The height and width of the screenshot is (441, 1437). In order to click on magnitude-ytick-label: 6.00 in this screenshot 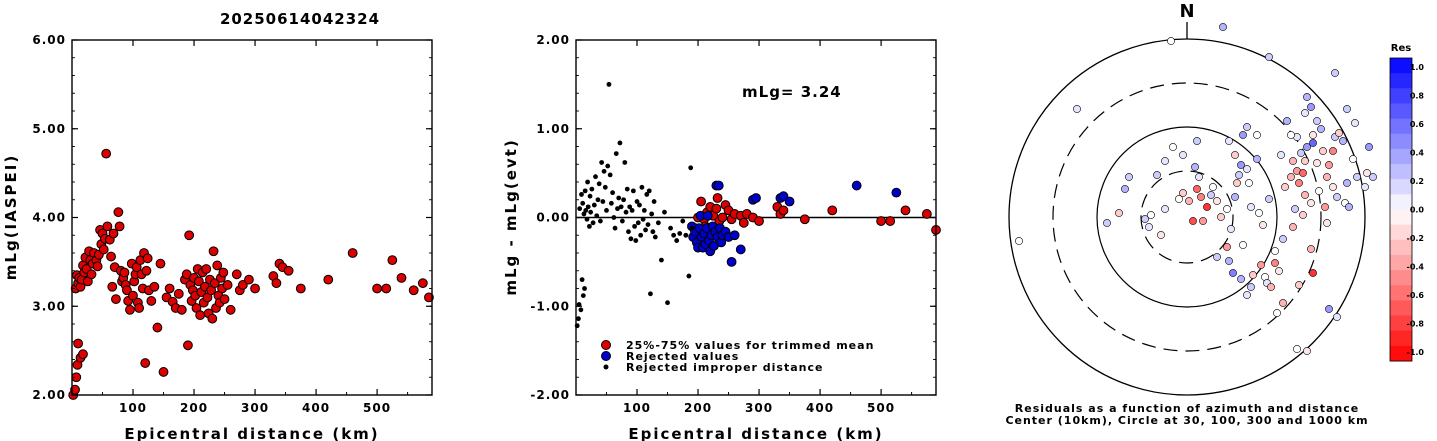, I will do `click(49, 40)`.